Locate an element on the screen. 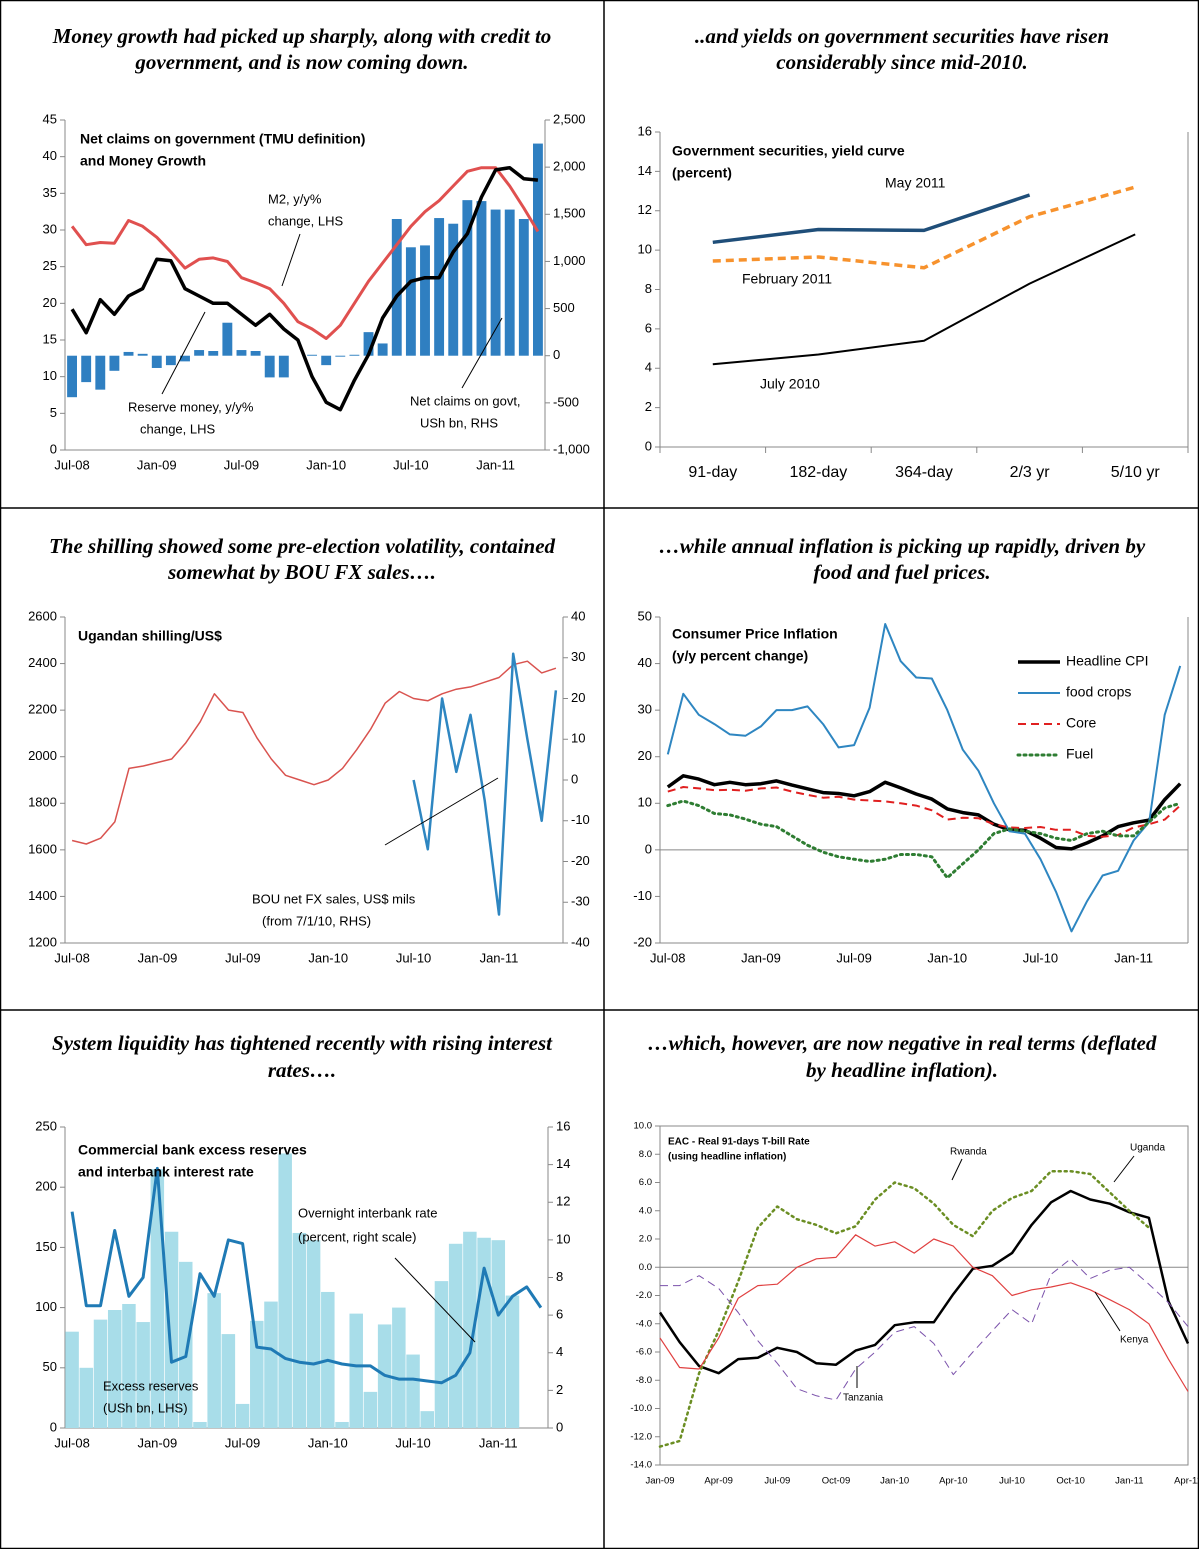 Image resolution: width=1199 pixels, height=1549 pixels. y-tick-label: 15 is located at coordinates (50, 338).